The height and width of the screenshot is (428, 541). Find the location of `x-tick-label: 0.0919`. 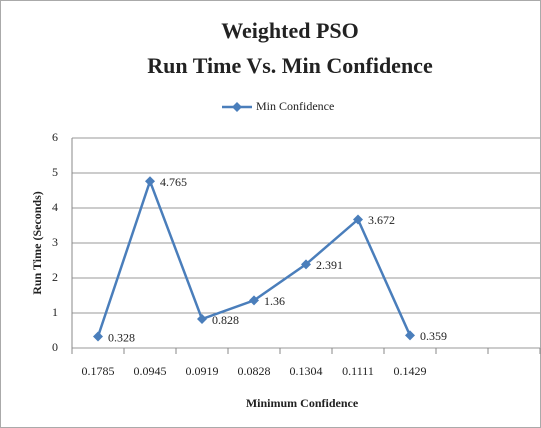

x-tick-label: 0.0919 is located at coordinates (202, 371).